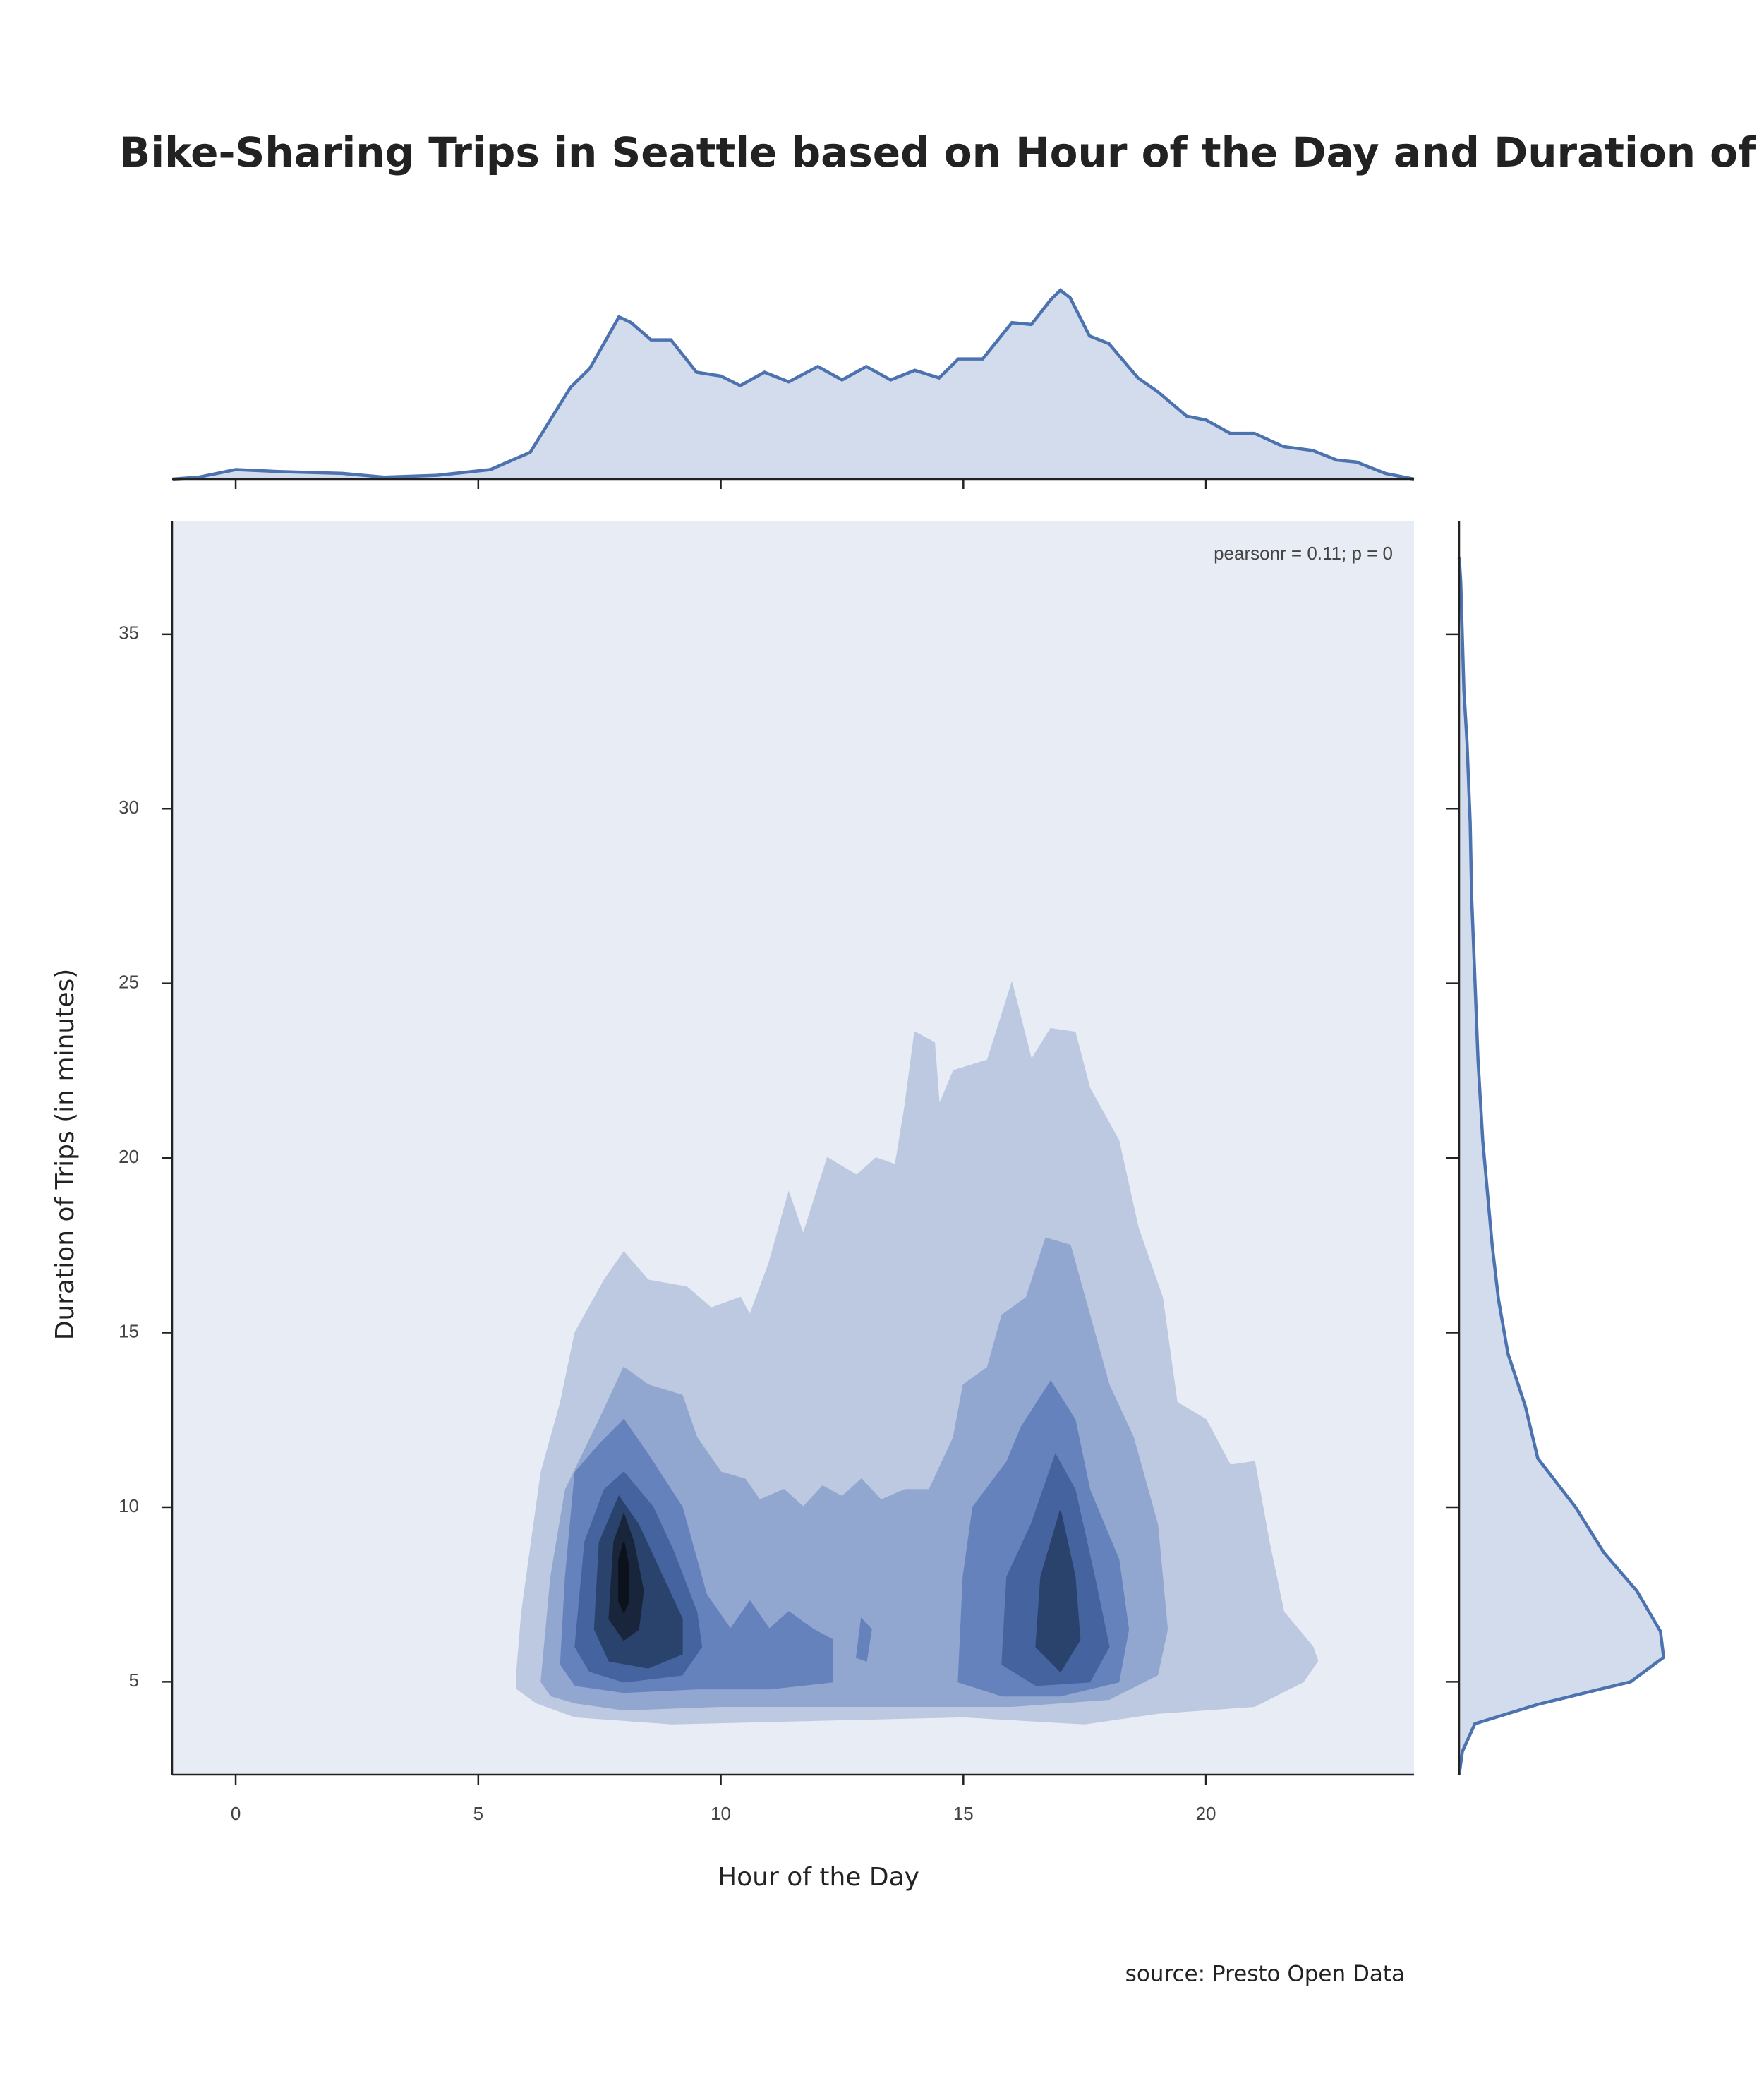 The width and height of the screenshot is (1764, 2095). What do you see at coordinates (134, 1680) in the screenshot?
I see `y-tick-label: 5` at bounding box center [134, 1680].